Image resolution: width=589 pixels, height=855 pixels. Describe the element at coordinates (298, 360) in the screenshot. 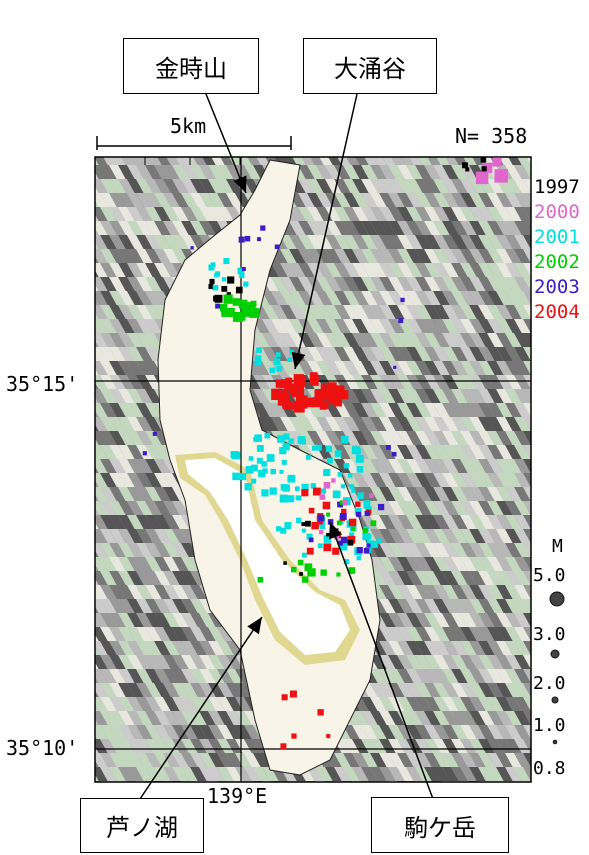

I see `arrow-owakudani-head` at that location.